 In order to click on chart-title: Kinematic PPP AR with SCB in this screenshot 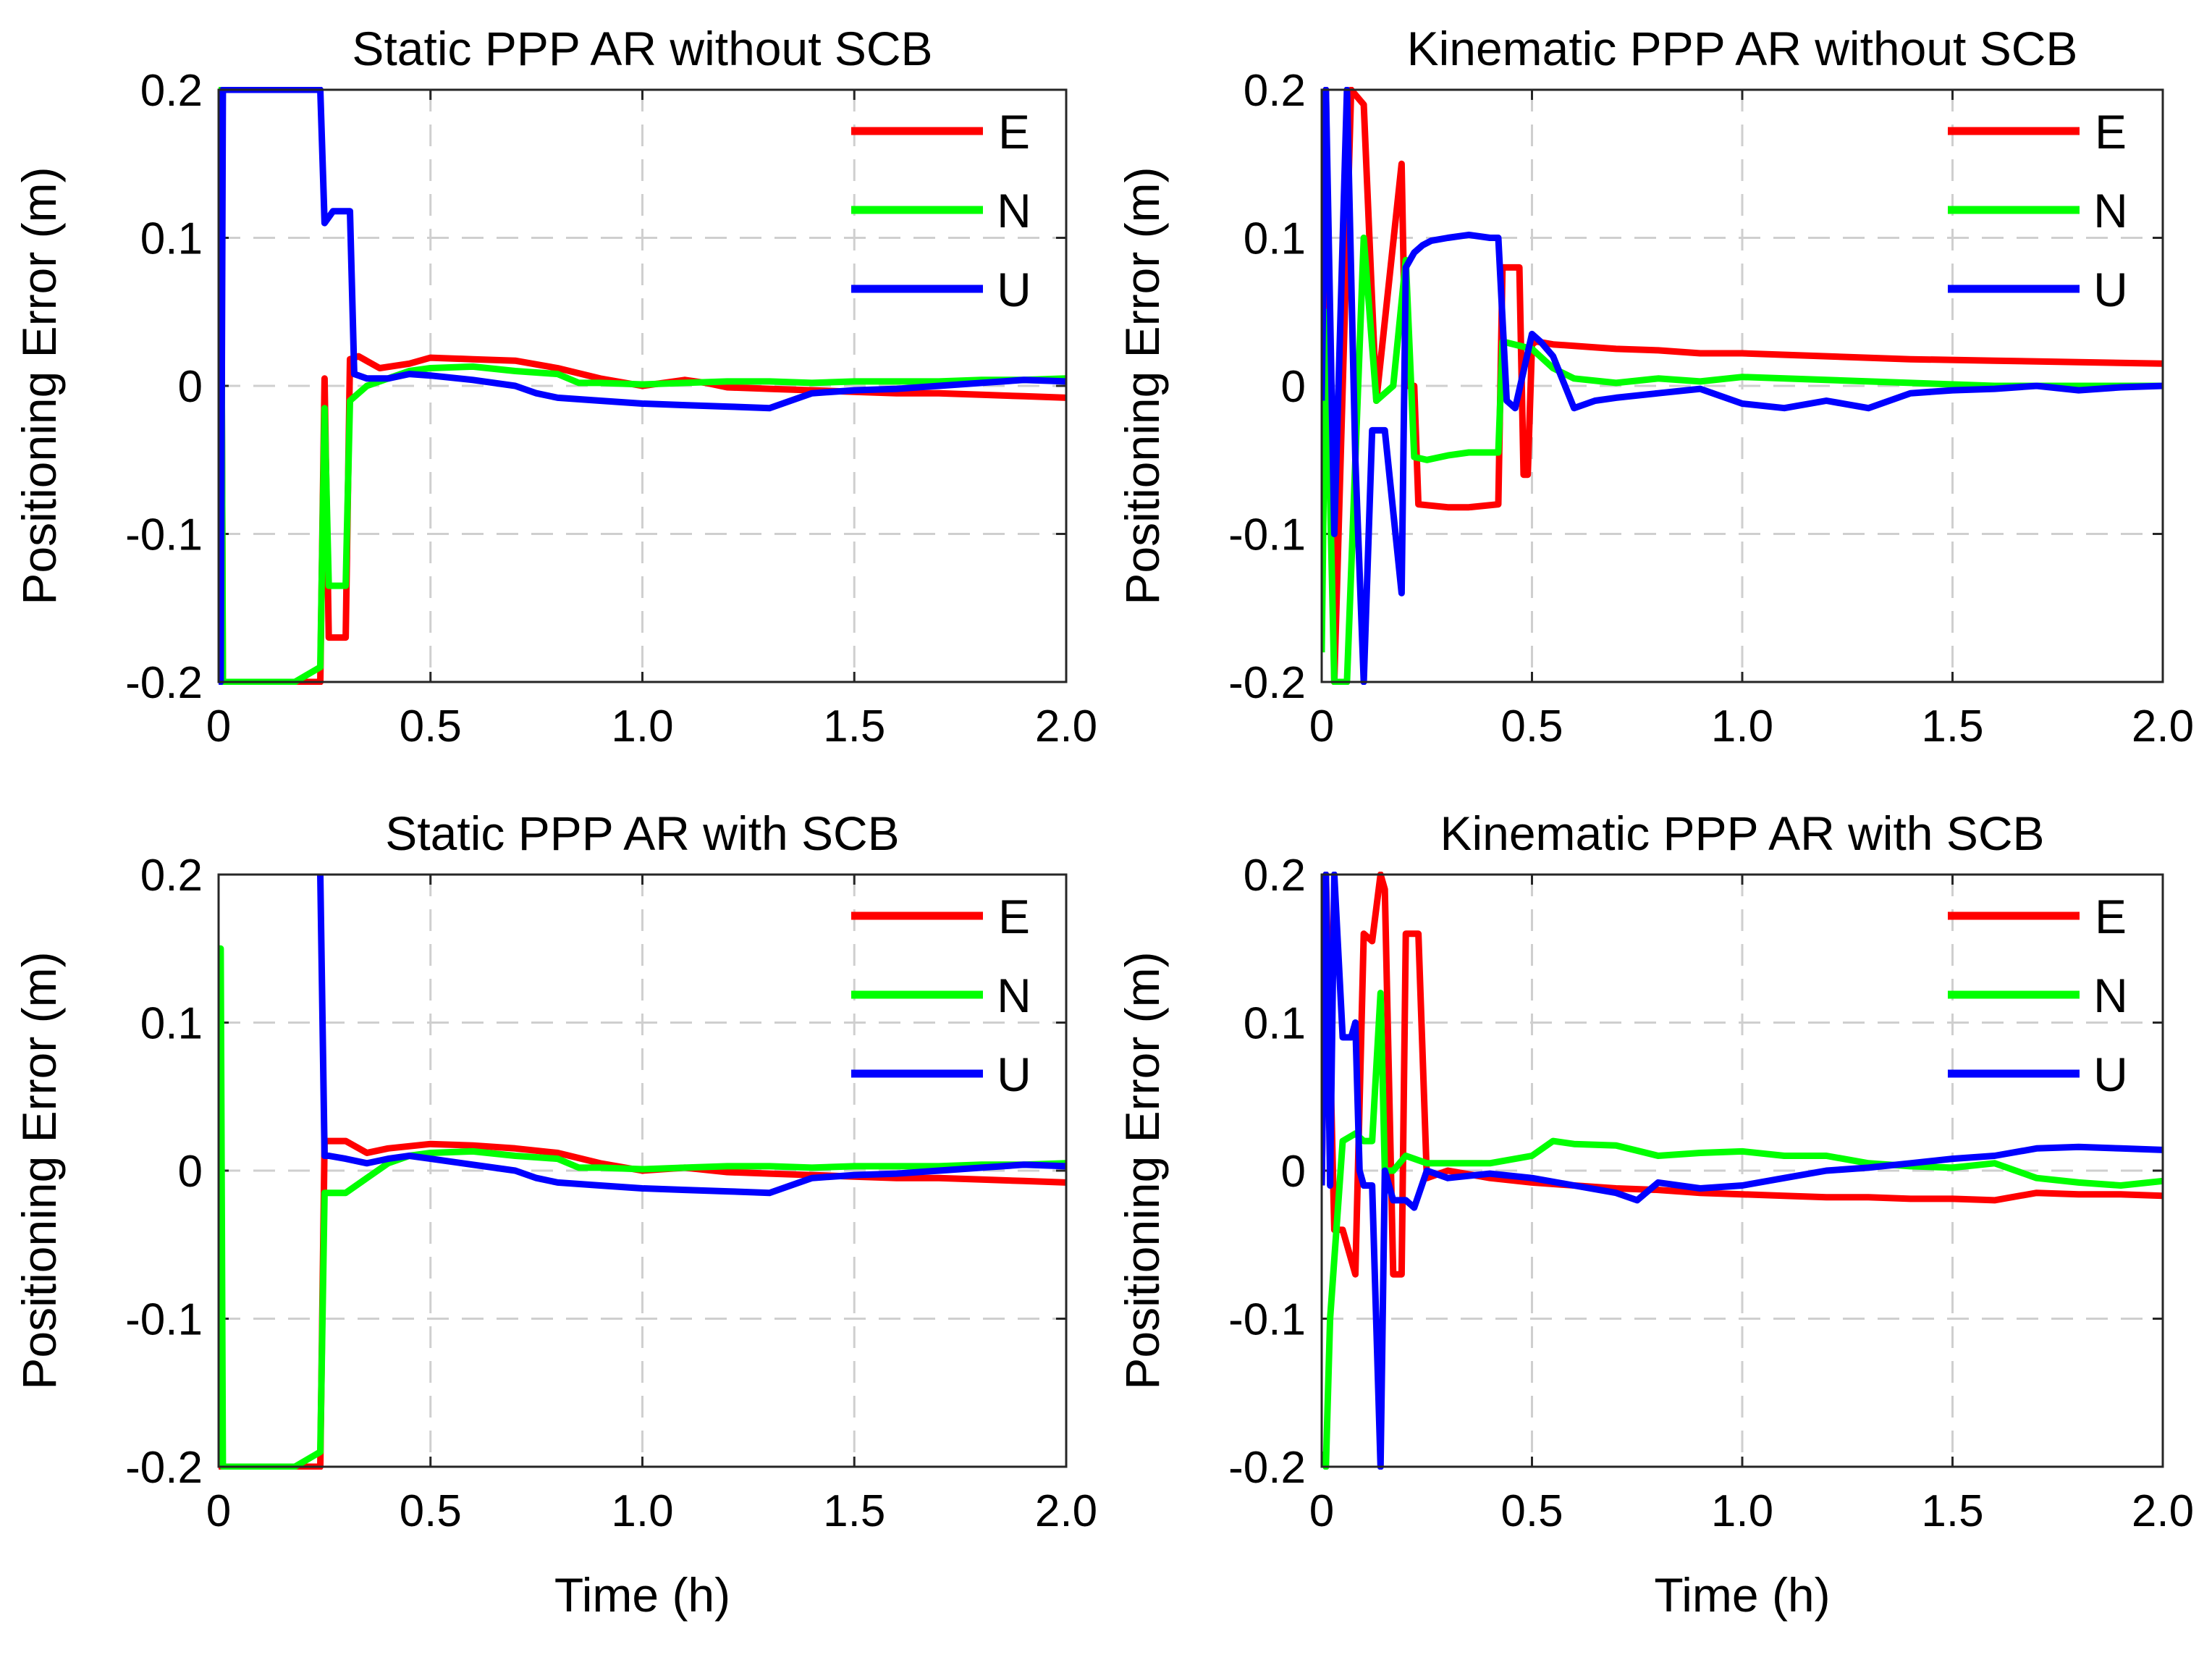, I will do `click(1742, 833)`.